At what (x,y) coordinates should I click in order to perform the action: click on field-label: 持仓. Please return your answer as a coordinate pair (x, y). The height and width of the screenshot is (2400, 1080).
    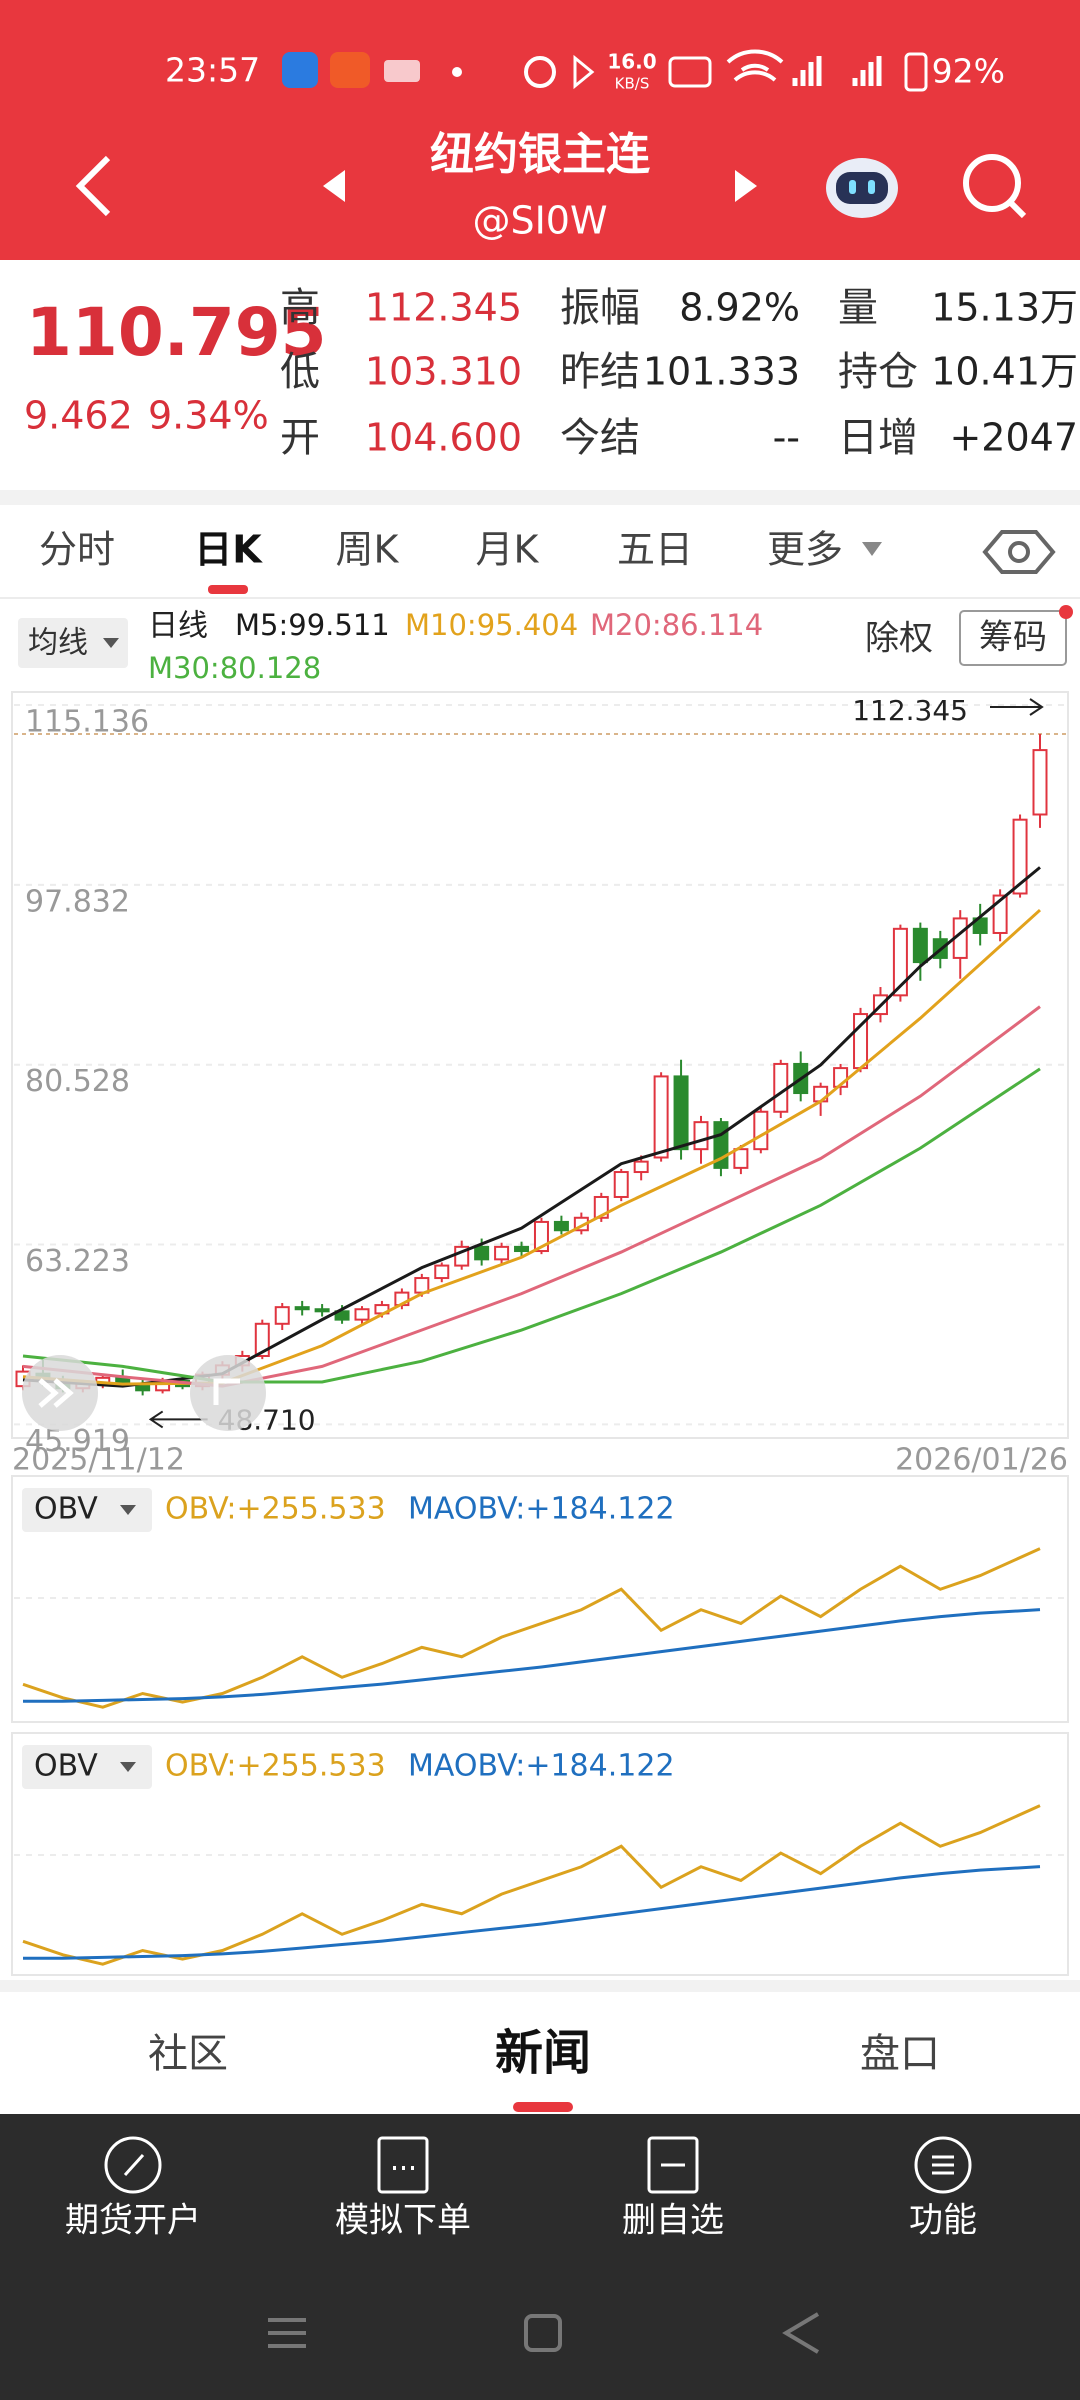
    Looking at the image, I should click on (878, 372).